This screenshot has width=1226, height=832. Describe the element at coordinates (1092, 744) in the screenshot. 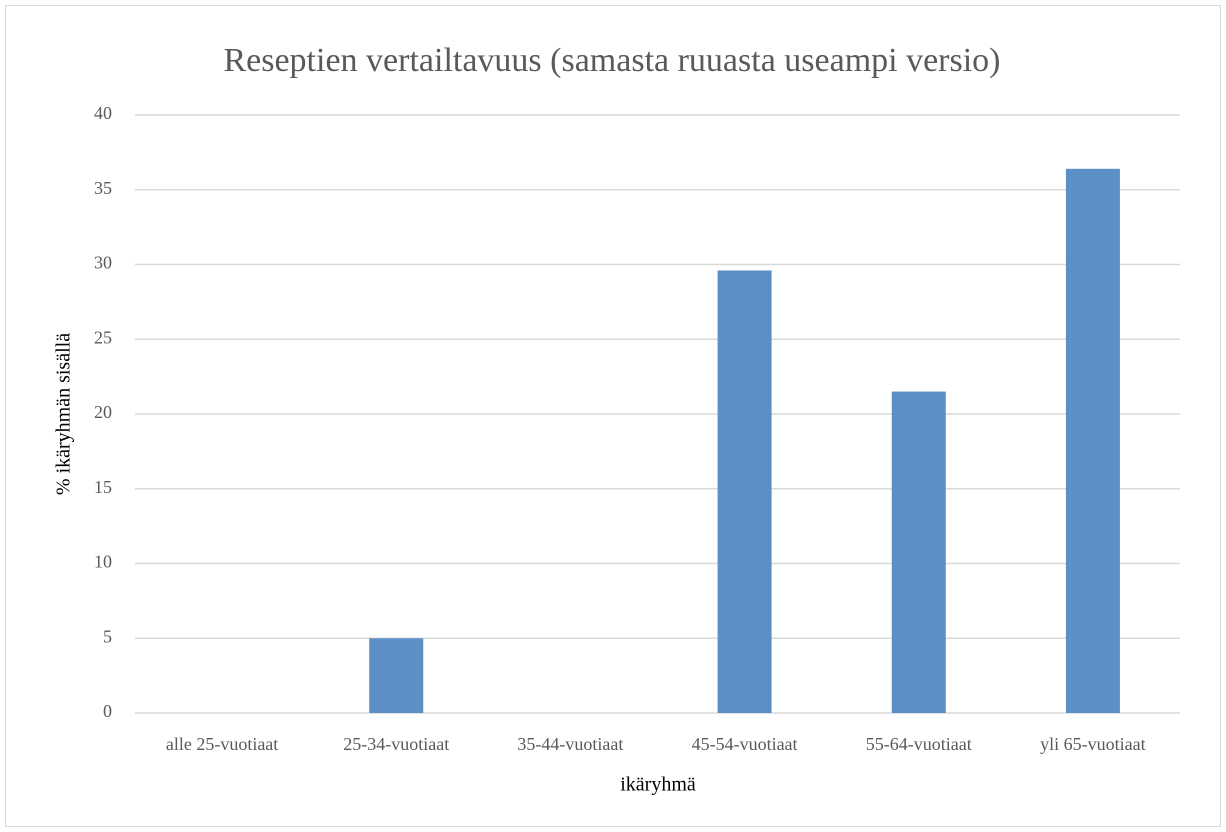

I see `x-tick-label: yli 65-vuotiaat` at that location.